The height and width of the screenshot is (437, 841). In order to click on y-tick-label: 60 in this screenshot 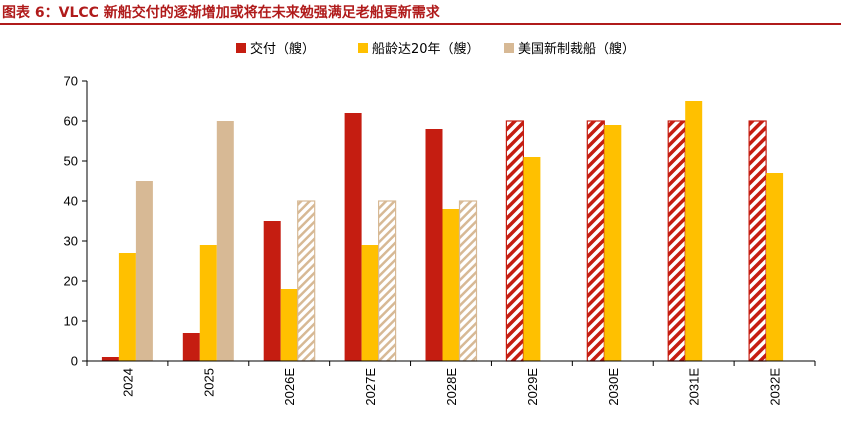, I will do `click(71, 121)`.